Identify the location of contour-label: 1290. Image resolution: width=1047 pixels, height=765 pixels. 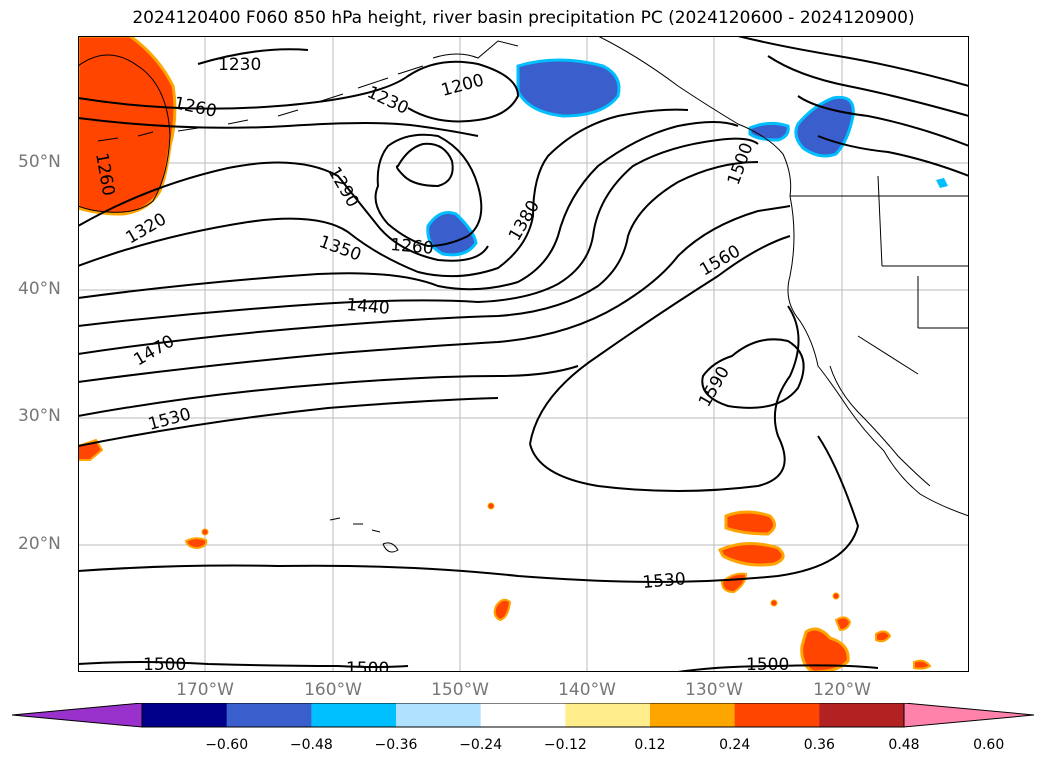
(343, 187).